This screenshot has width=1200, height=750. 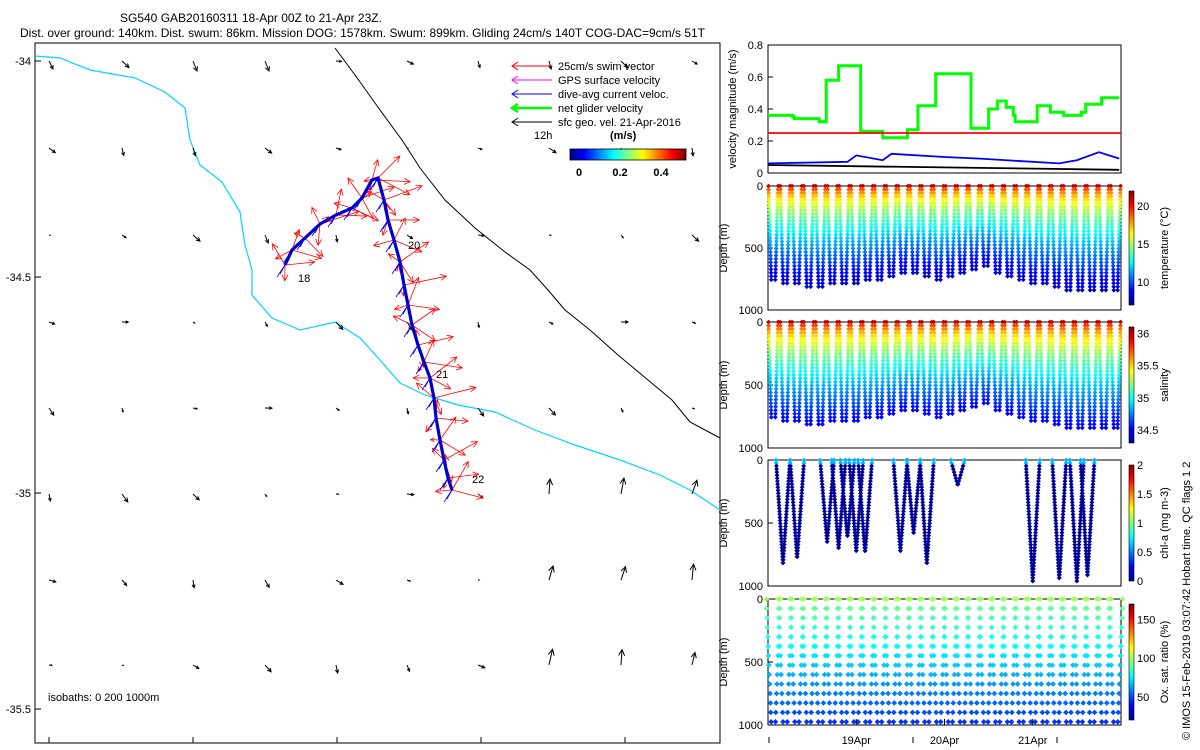 I want to click on map-colorbar, so click(x=628, y=154).